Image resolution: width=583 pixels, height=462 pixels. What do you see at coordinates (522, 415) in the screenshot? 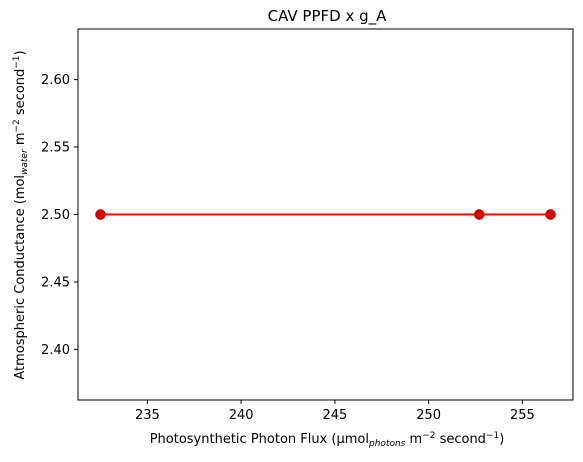
I see `x-tick-label: 255` at bounding box center [522, 415].